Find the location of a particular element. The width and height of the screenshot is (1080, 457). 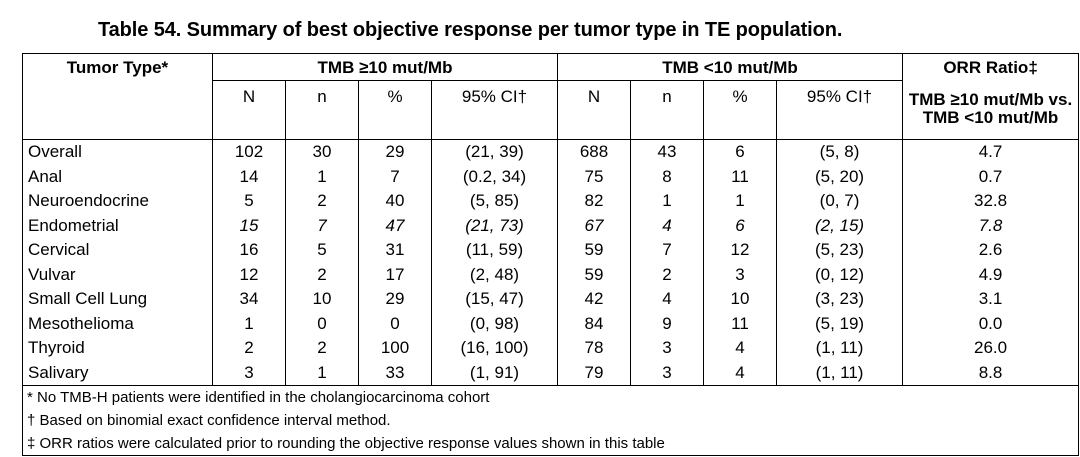

cell-ln: 8 is located at coordinates (667, 176).